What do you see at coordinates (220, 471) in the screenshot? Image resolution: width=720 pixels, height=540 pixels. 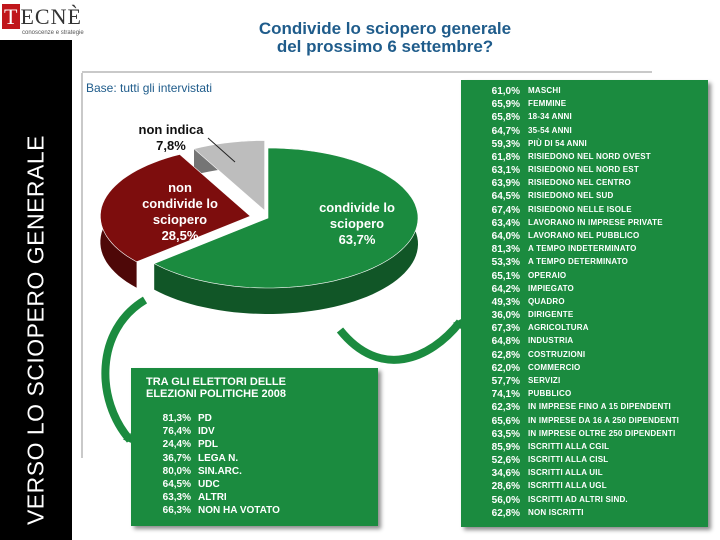 I see `elections-row-label: SIN.ARC.` at bounding box center [220, 471].